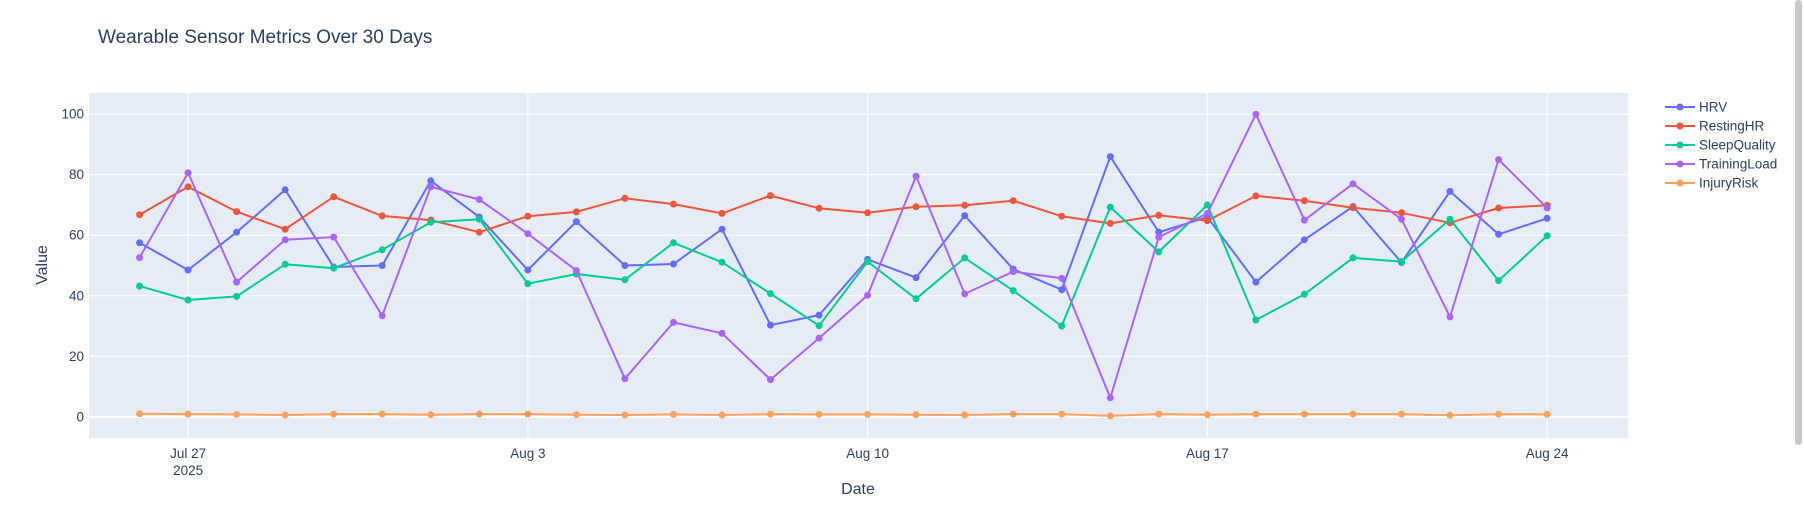 The height and width of the screenshot is (522, 1804). What do you see at coordinates (1720, 145) in the screenshot?
I see `legend-item-sleep-quality: SleepQuality` at bounding box center [1720, 145].